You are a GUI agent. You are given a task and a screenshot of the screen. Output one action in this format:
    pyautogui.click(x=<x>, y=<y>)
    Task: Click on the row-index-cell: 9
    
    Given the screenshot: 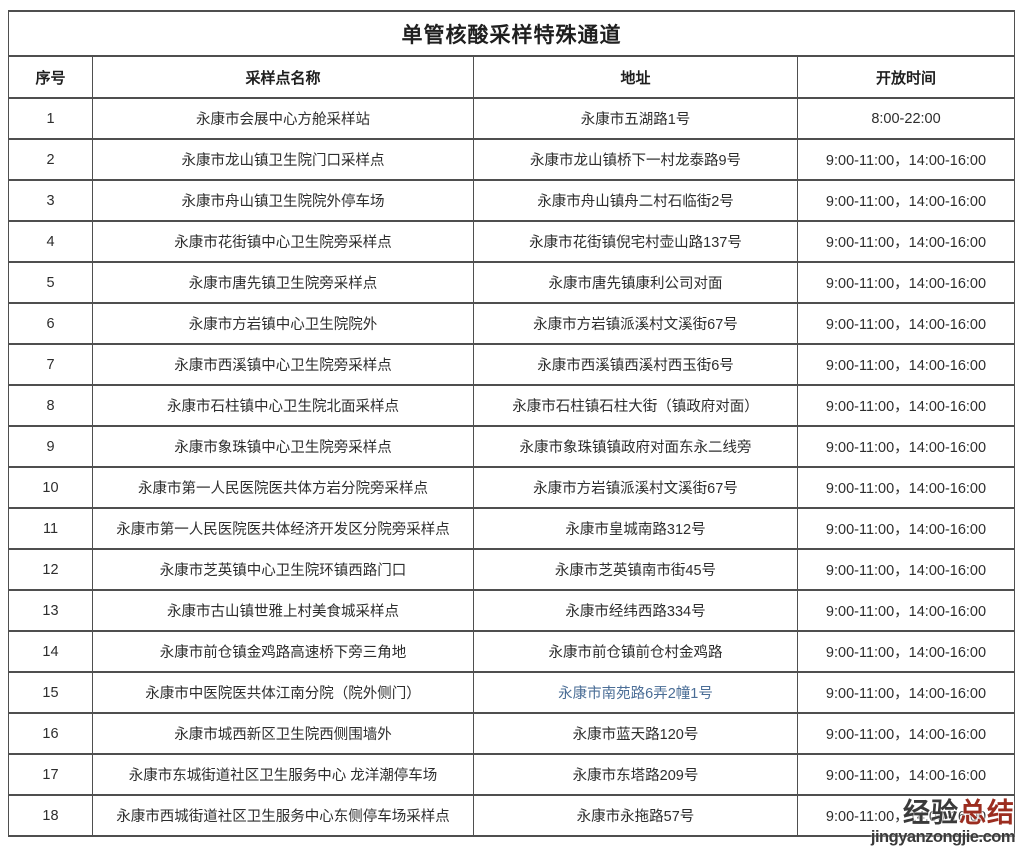 What is the action you would take?
    pyautogui.click(x=50, y=446)
    